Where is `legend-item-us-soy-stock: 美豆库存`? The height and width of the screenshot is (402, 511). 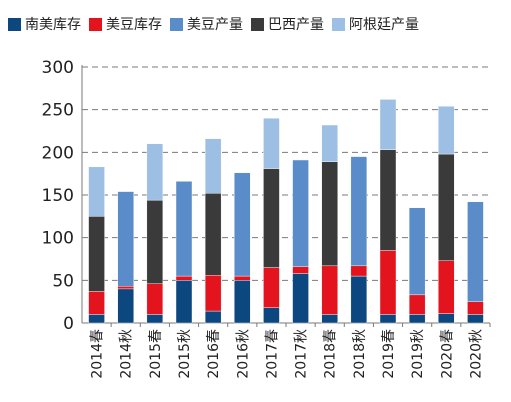 legend-item-us-soy-stock: 美豆库存 is located at coordinates (125, 24).